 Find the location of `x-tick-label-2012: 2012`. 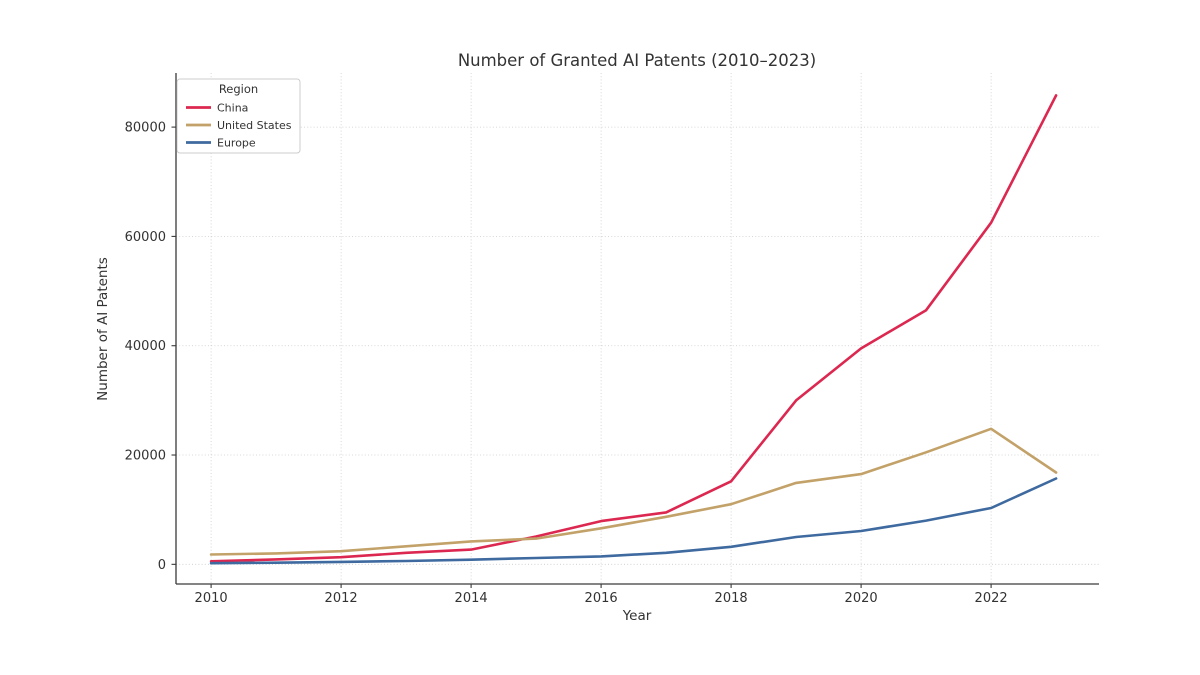

x-tick-label-2012: 2012 is located at coordinates (341, 598).